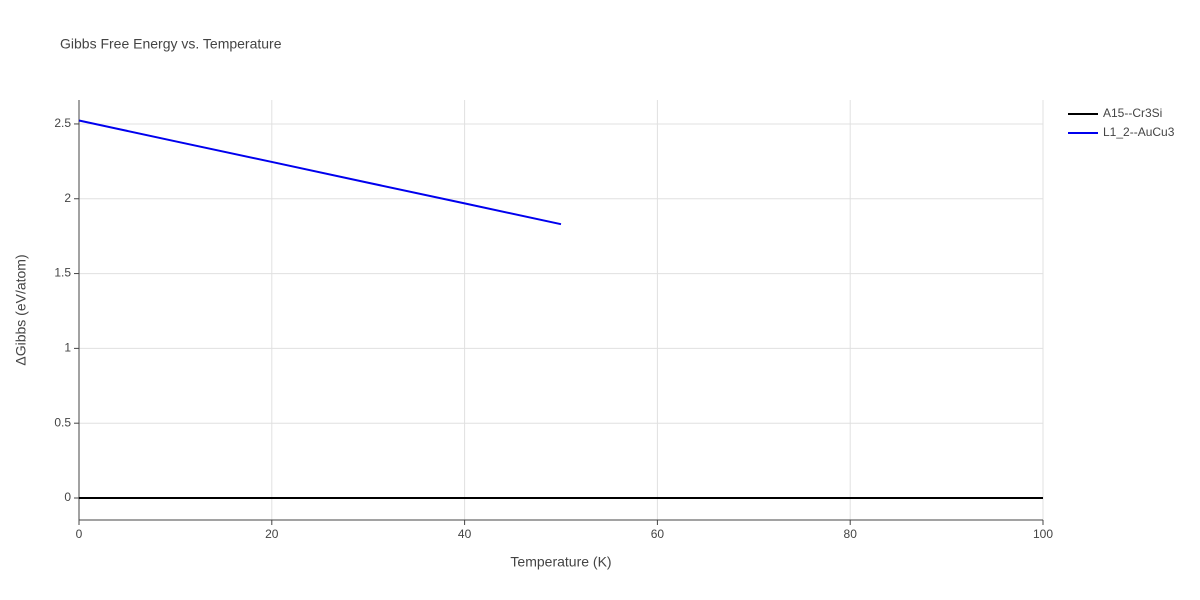  What do you see at coordinates (62, 123) in the screenshot?
I see `y-tick-label: 2.5` at bounding box center [62, 123].